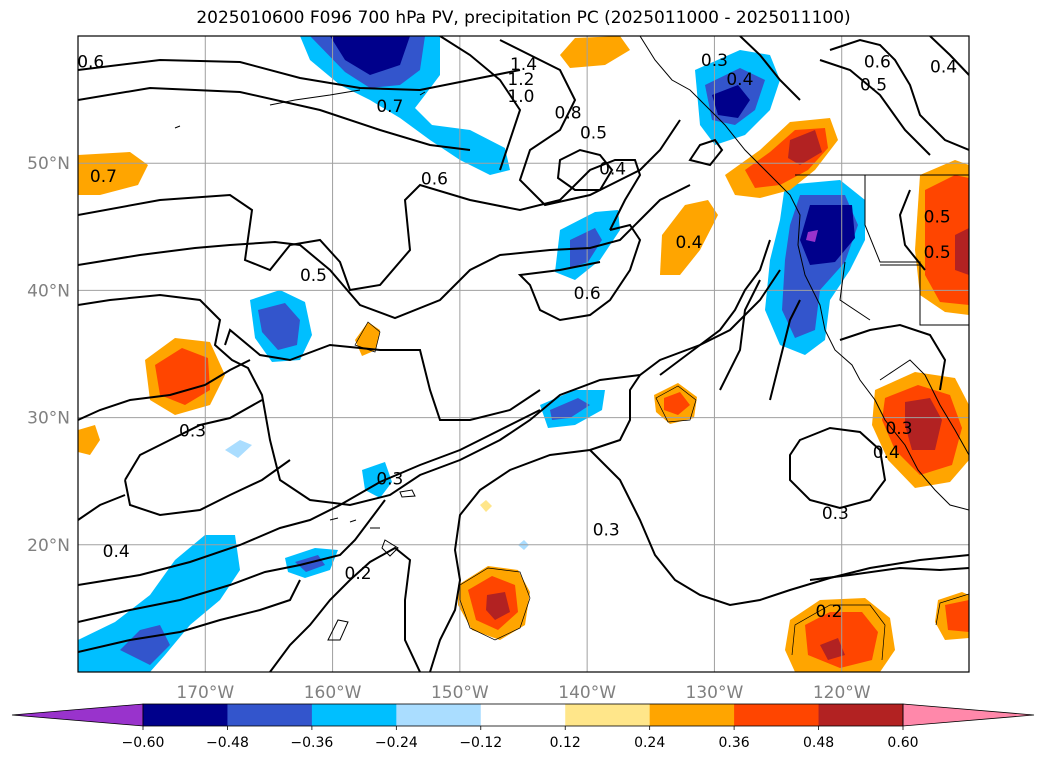  I want to click on state-borders, so click(882, 250).